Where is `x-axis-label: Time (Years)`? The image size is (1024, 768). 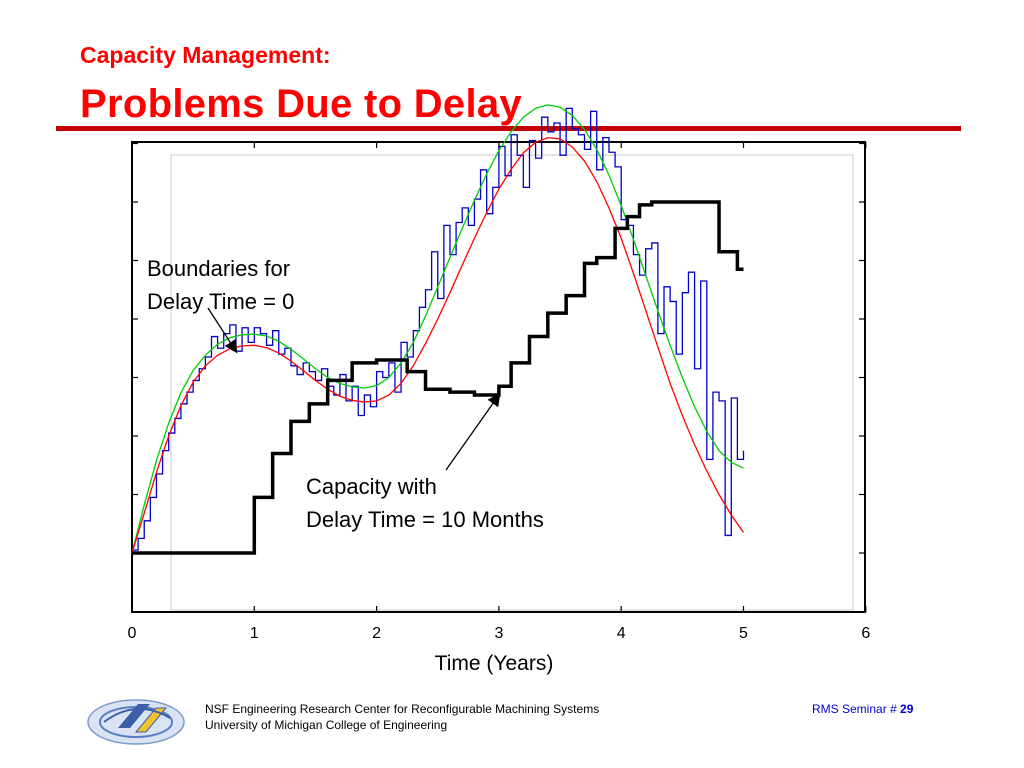
x-axis-label: Time (Years) is located at coordinates (494, 663).